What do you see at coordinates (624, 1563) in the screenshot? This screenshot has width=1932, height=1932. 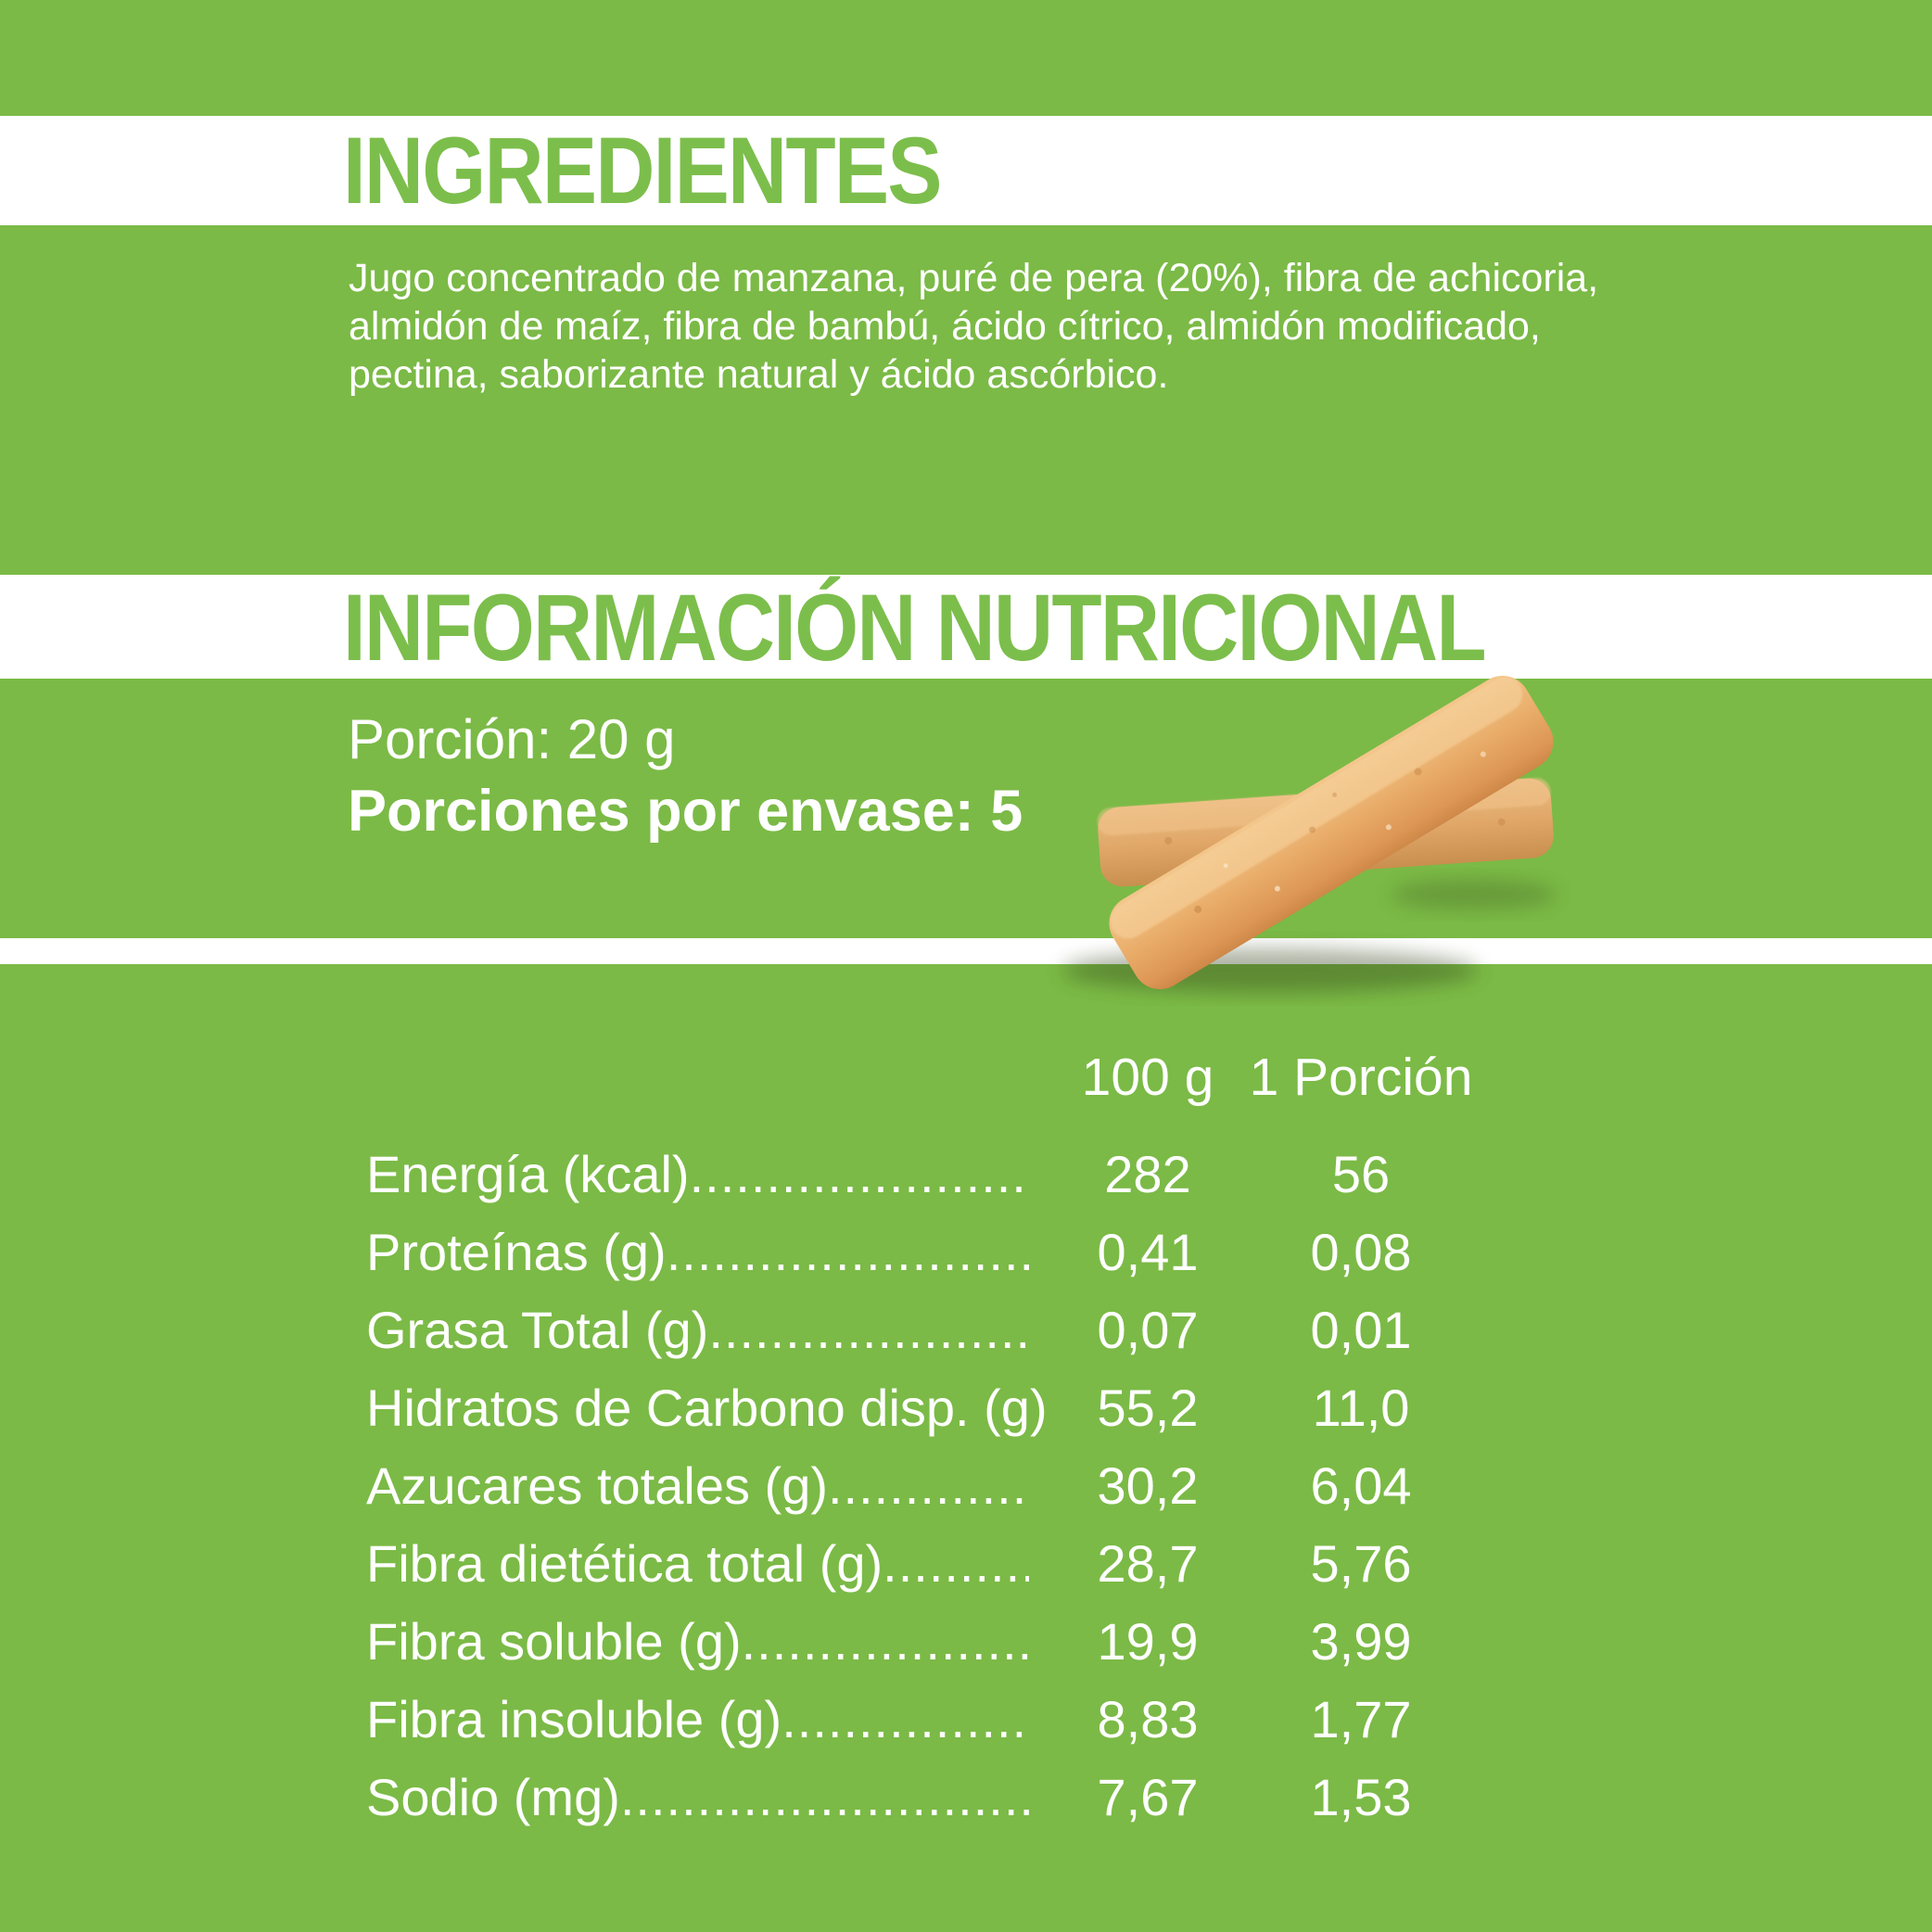 I see `row-label: Fibra dietética total (g)` at bounding box center [624, 1563].